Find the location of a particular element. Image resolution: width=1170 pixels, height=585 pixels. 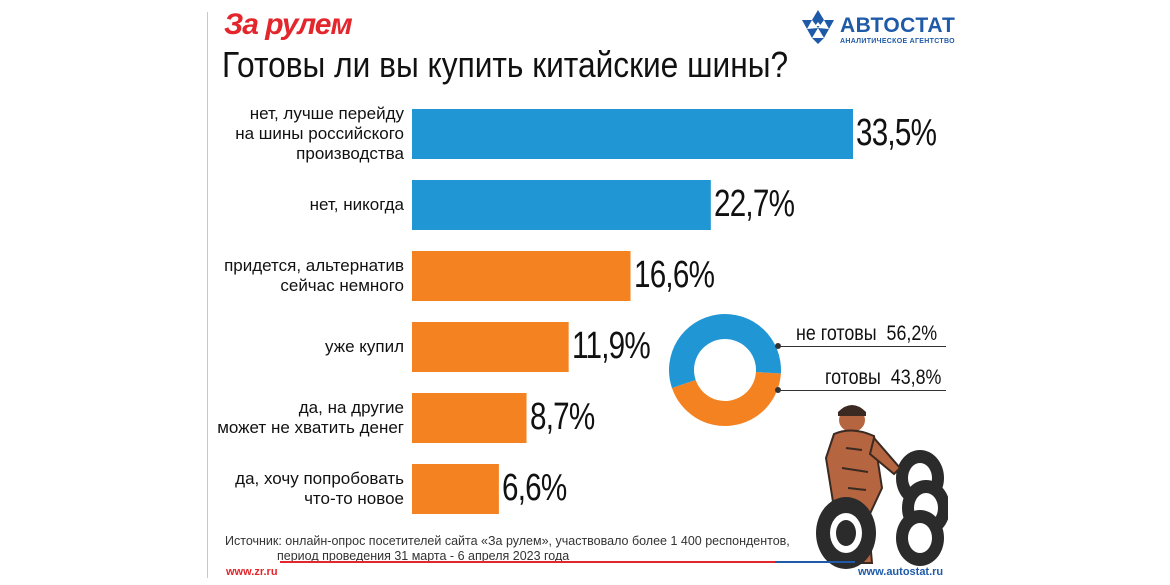

legend-rule-not-ready is located at coordinates (862, 346).